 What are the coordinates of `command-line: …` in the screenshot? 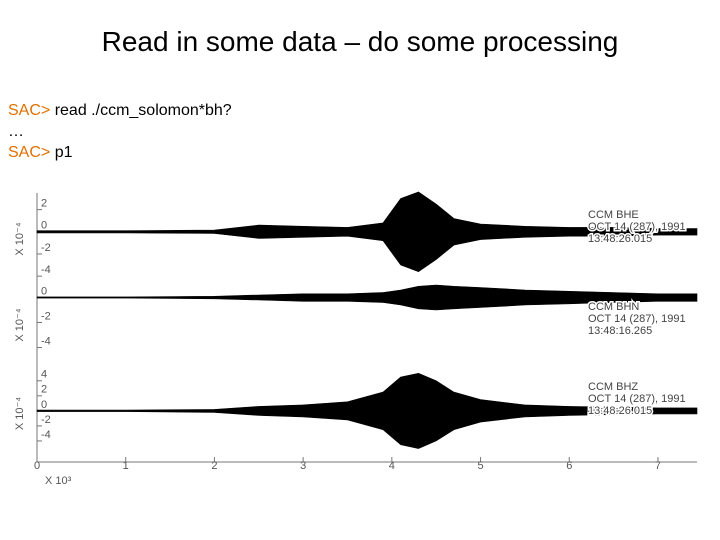 It's located at (120, 131).